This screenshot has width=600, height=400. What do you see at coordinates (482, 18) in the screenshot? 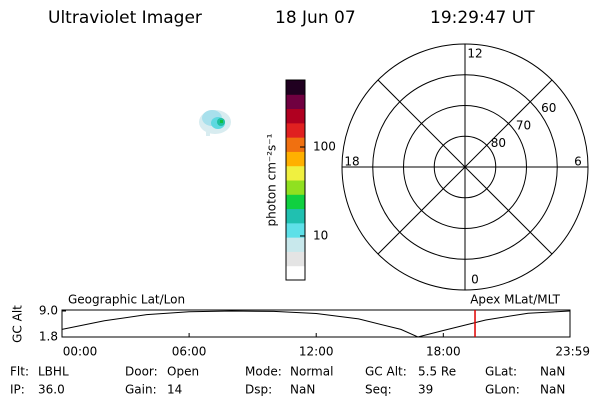
I see `time: 19:29:47 UT` at bounding box center [482, 18].